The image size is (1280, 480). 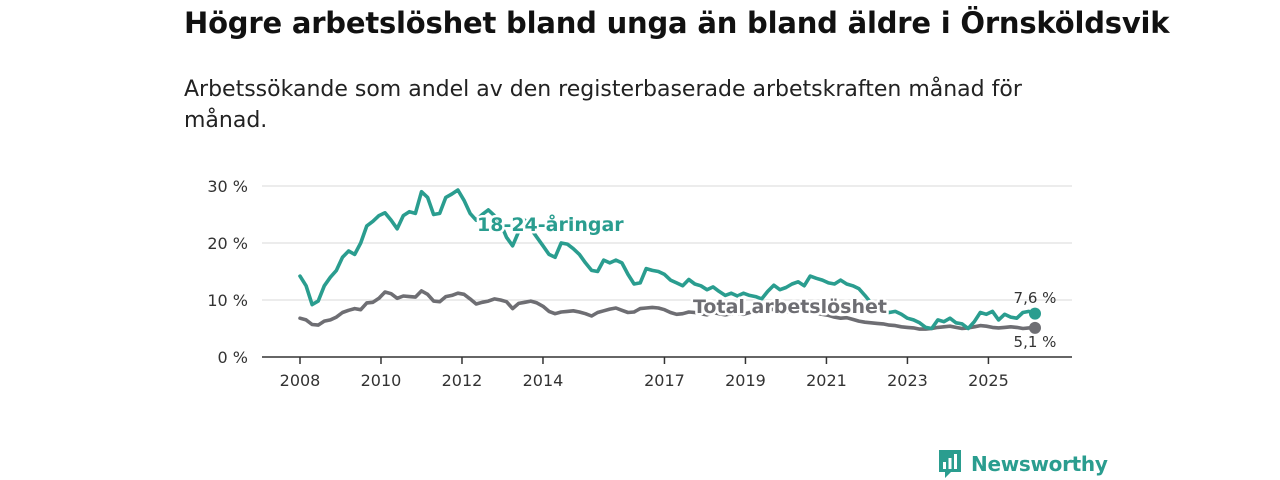 What do you see at coordinates (550, 224) in the screenshot?
I see `series-label-18-24: 18-24-åringar` at bounding box center [550, 224].